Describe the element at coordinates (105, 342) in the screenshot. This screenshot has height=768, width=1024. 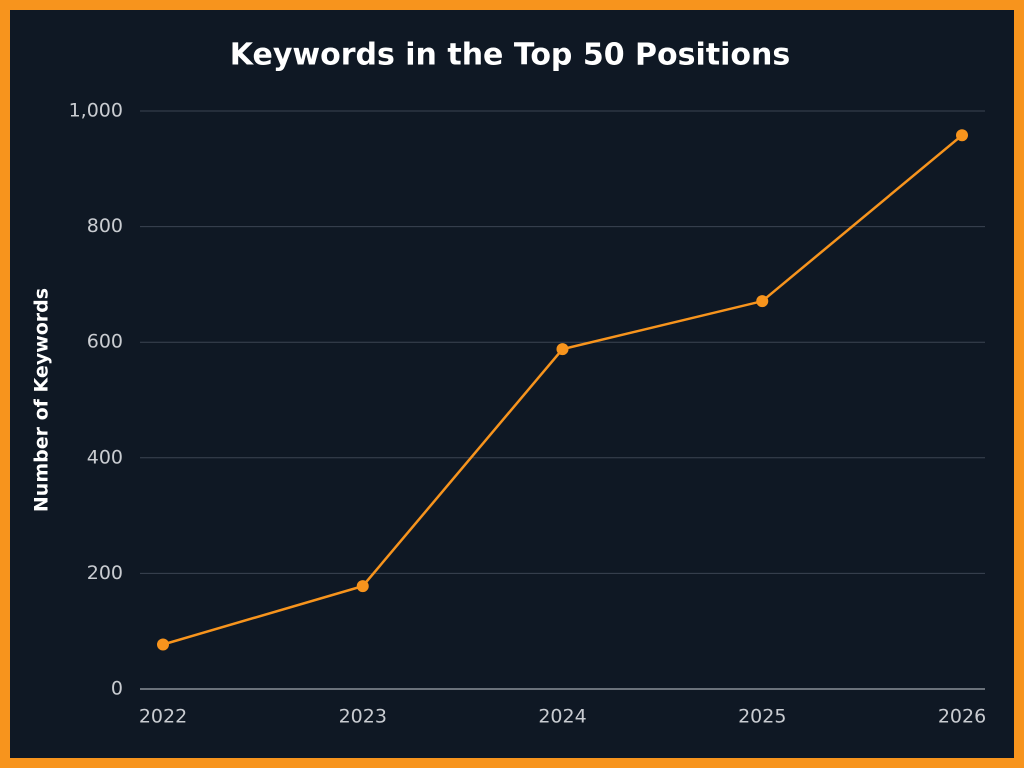
I see `y-tick-label: 600` at that location.